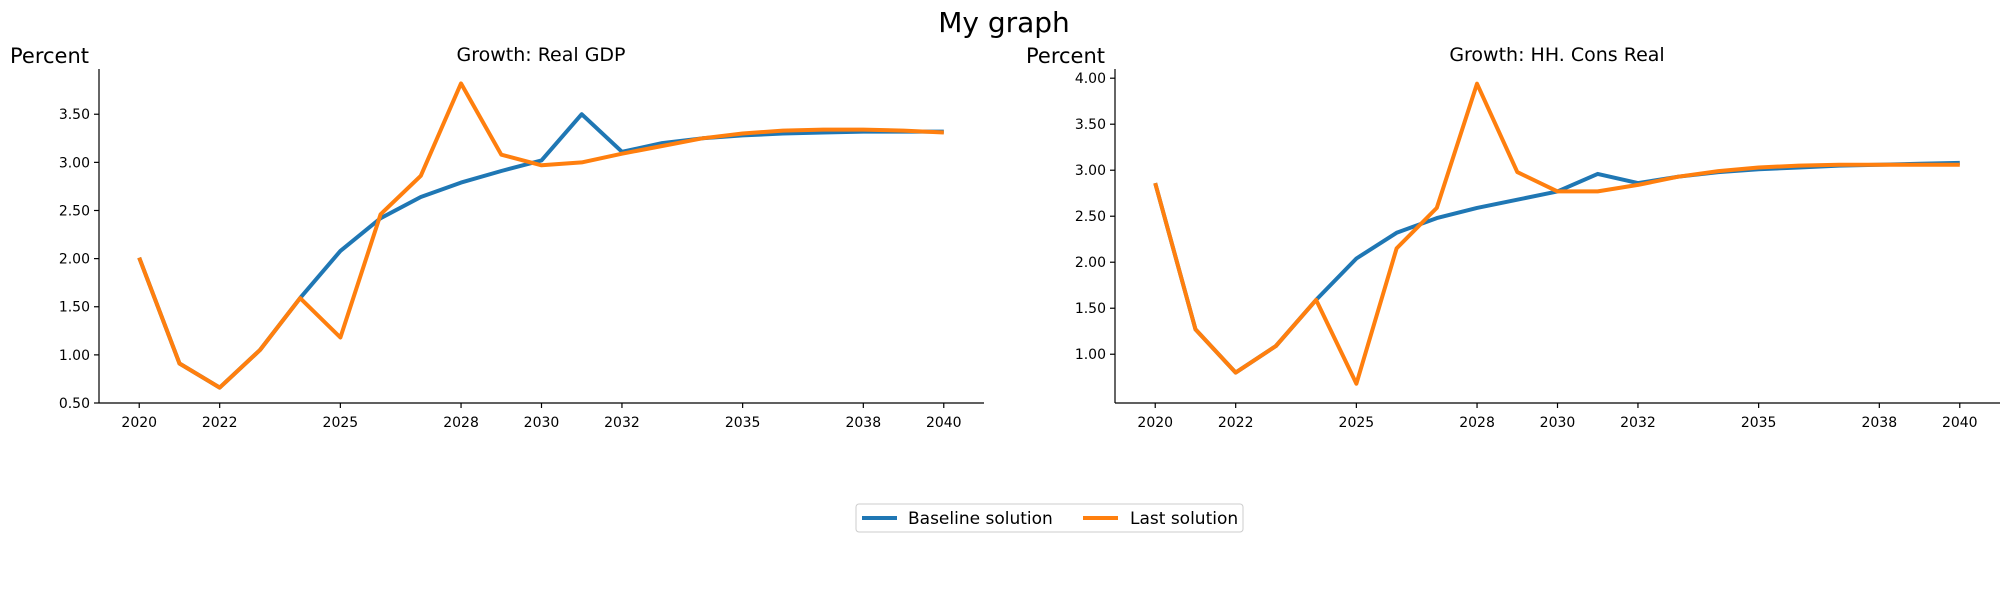 The height and width of the screenshot is (611, 2009). I want to click on legend-frame, so click(1049, 518).